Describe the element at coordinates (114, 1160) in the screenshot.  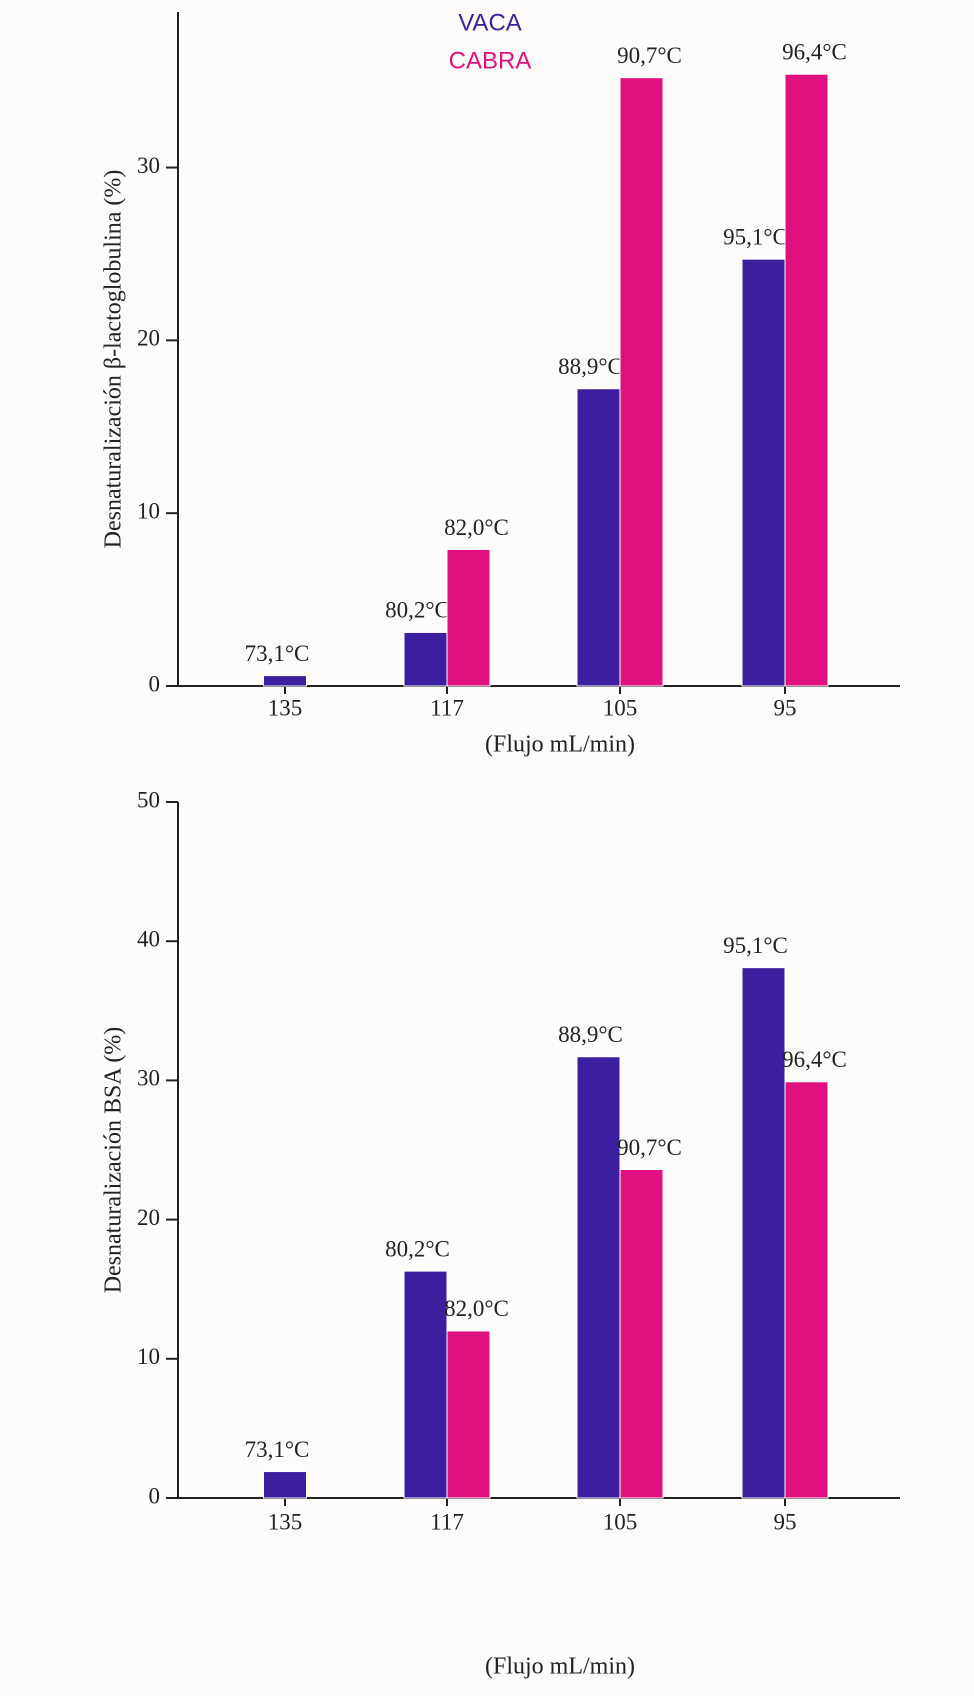
I see `y-axis-label: Desnaturalización BSA (%)` at that location.